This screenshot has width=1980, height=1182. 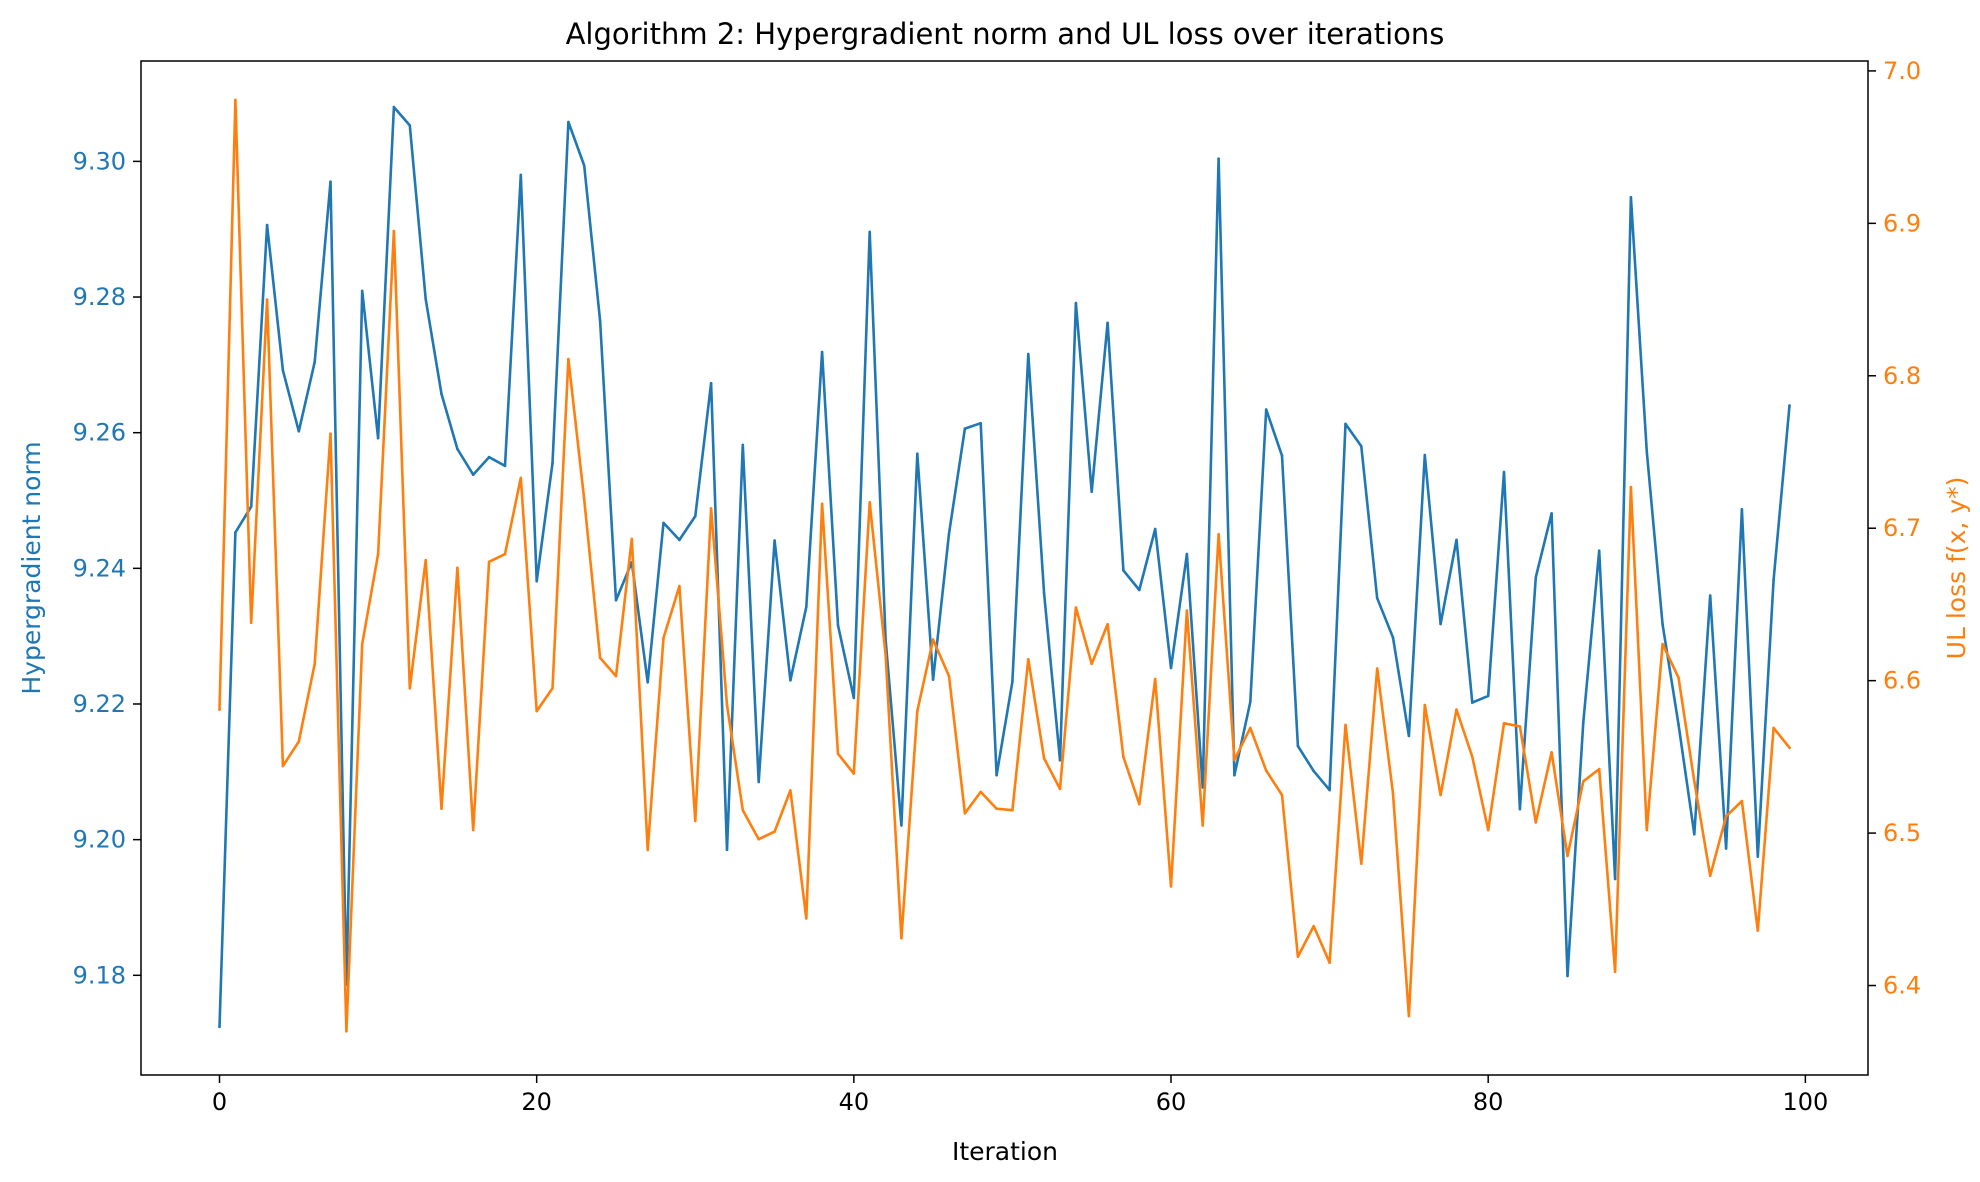 I want to click on y-left-tick-label: 9.20, so click(x=99, y=840).